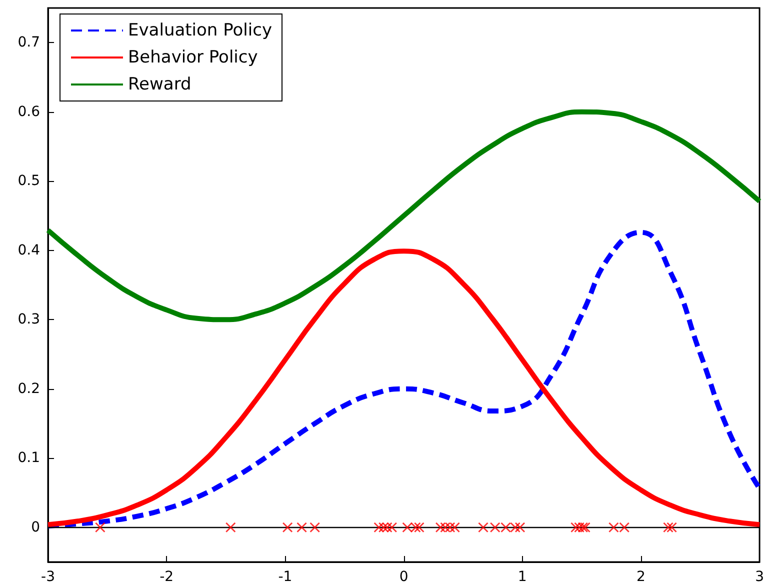 This screenshot has width=767, height=584. Describe the element at coordinates (167, 576) in the screenshot. I see `x-tick-label: -2` at that location.